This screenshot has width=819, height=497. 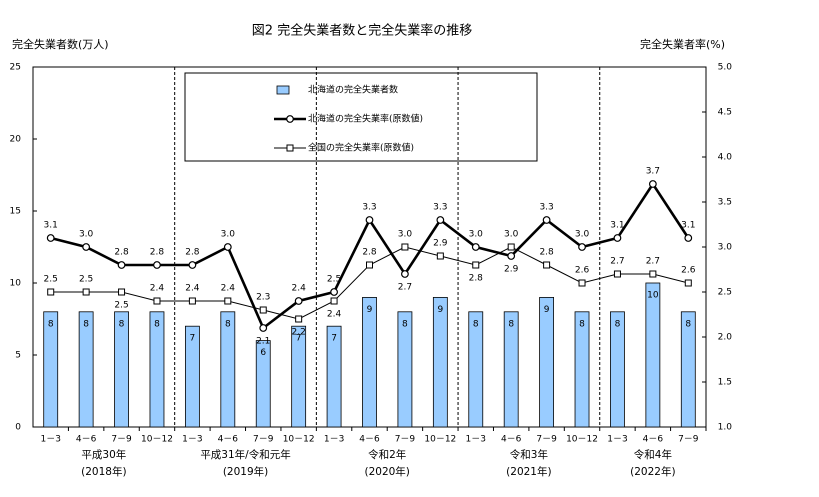 I want to click on y-tick-label: 0, so click(x=18, y=428).